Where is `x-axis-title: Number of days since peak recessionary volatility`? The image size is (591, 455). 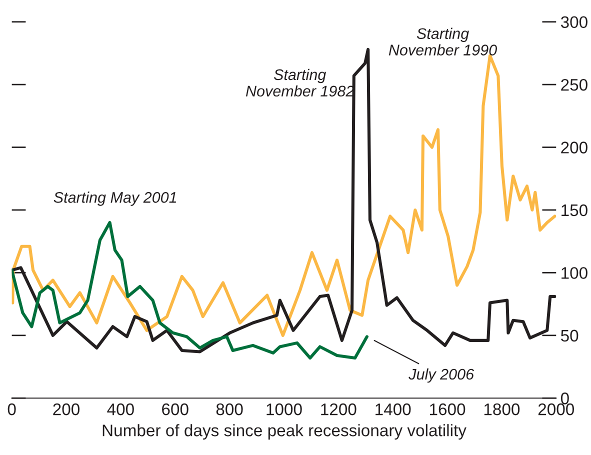
x-axis-title: Number of days since peak recessionary volatility is located at coordinates (284, 432).